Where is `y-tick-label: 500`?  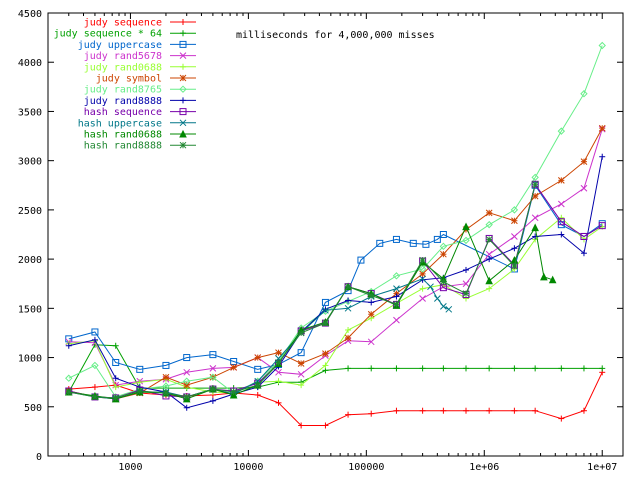 y-tick-label: 500 is located at coordinates (33, 408).